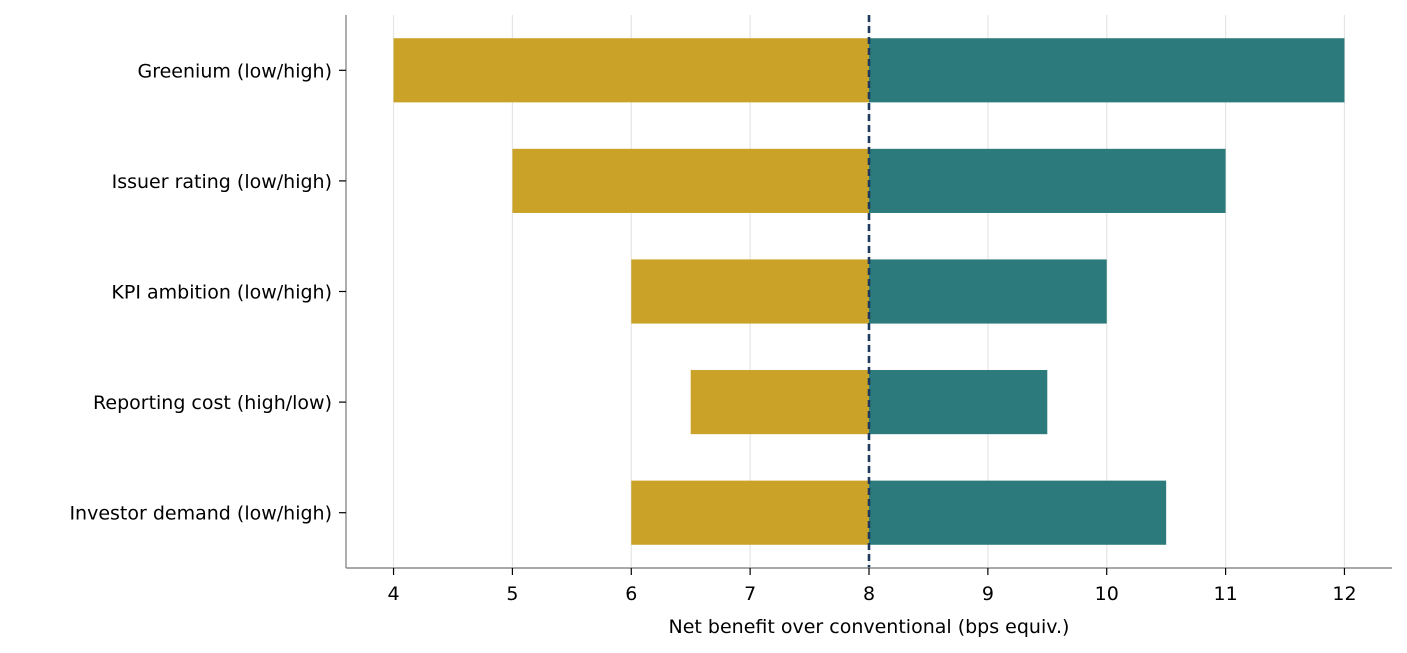  What do you see at coordinates (1344, 594) in the screenshot?
I see `x-tick-label-8: 12` at bounding box center [1344, 594].